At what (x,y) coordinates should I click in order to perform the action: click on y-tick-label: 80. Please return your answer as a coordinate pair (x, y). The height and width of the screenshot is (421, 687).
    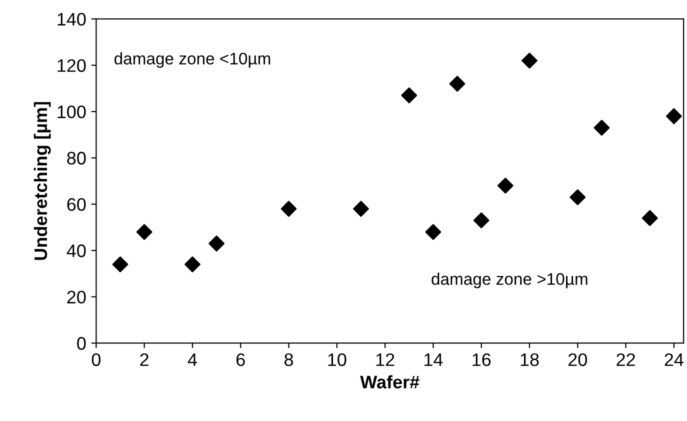
    Looking at the image, I should click on (76, 158).